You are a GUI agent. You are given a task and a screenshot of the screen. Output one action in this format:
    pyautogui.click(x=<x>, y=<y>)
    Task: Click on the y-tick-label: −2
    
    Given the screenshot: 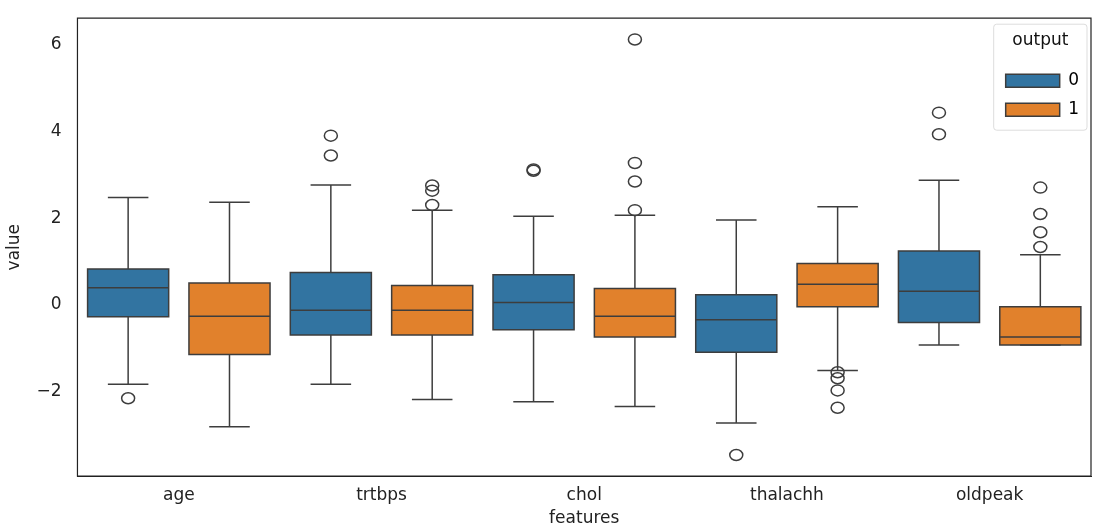 What is the action you would take?
    pyautogui.click(x=49, y=390)
    